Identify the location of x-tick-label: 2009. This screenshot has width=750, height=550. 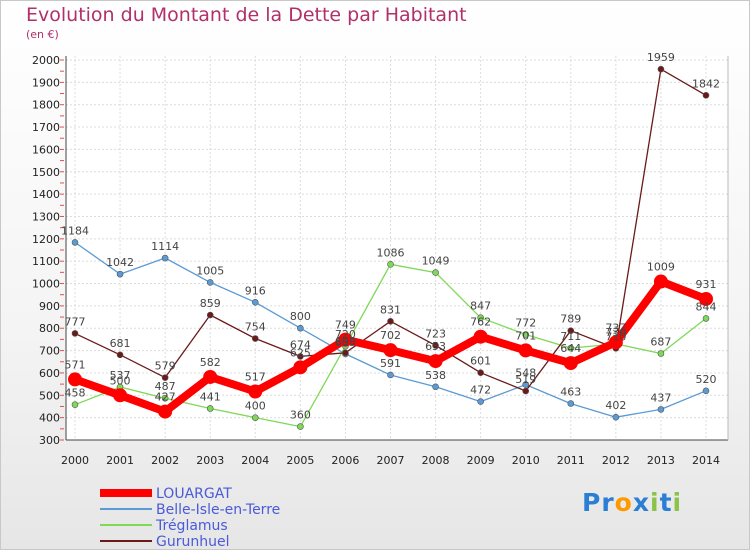
(481, 460).